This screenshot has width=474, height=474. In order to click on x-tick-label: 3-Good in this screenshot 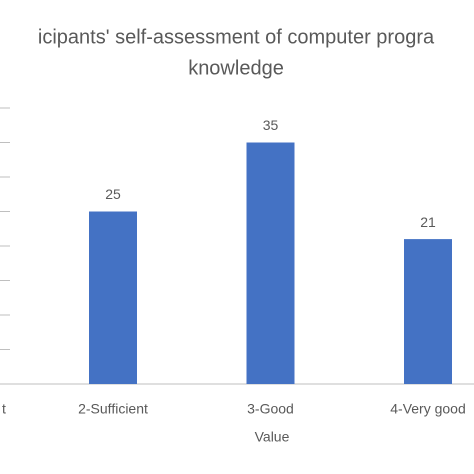, I will do `click(270, 409)`.